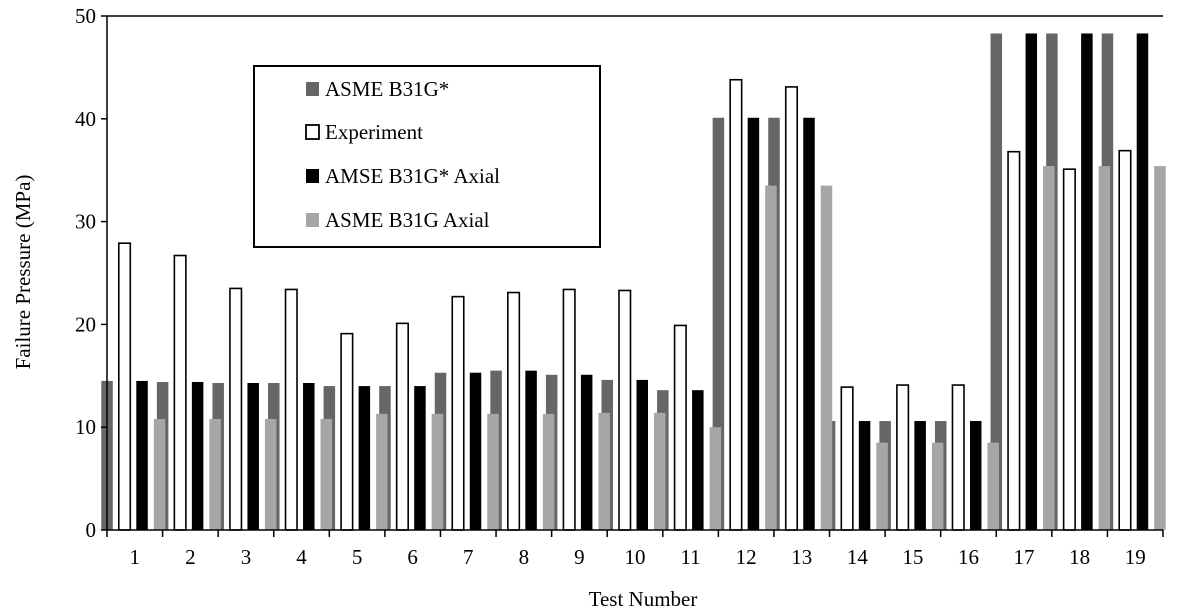 This screenshot has width=1177, height=614. What do you see at coordinates (387, 89) in the screenshot?
I see `legend-label-asme-b31g: ASME B31G*` at bounding box center [387, 89].